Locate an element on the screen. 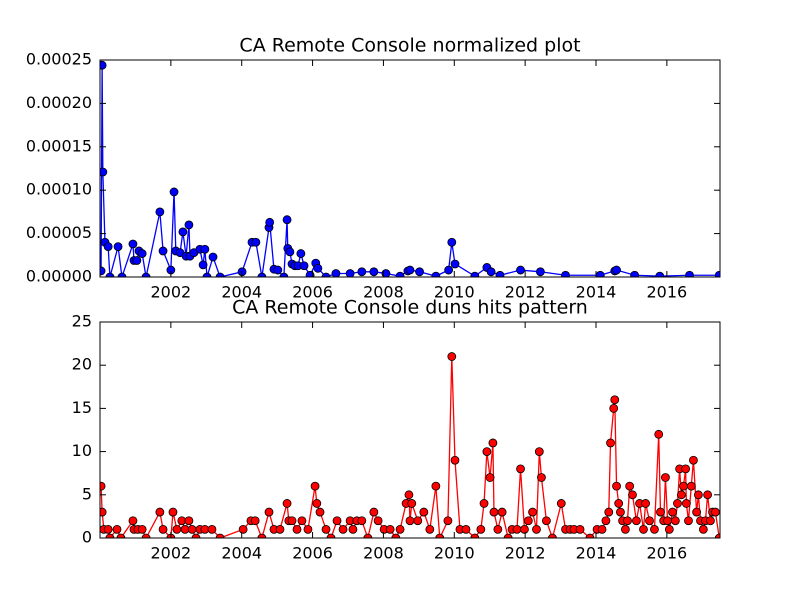 The image size is (800, 604). y-tick-label: 0.00010 is located at coordinates (59, 189).